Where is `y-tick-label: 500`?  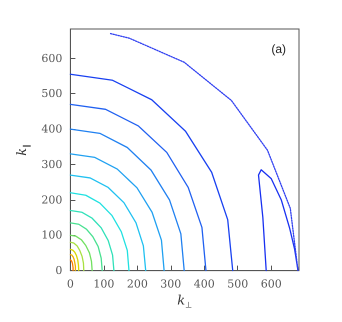 y-tick-label: 500 is located at coordinates (51, 93).